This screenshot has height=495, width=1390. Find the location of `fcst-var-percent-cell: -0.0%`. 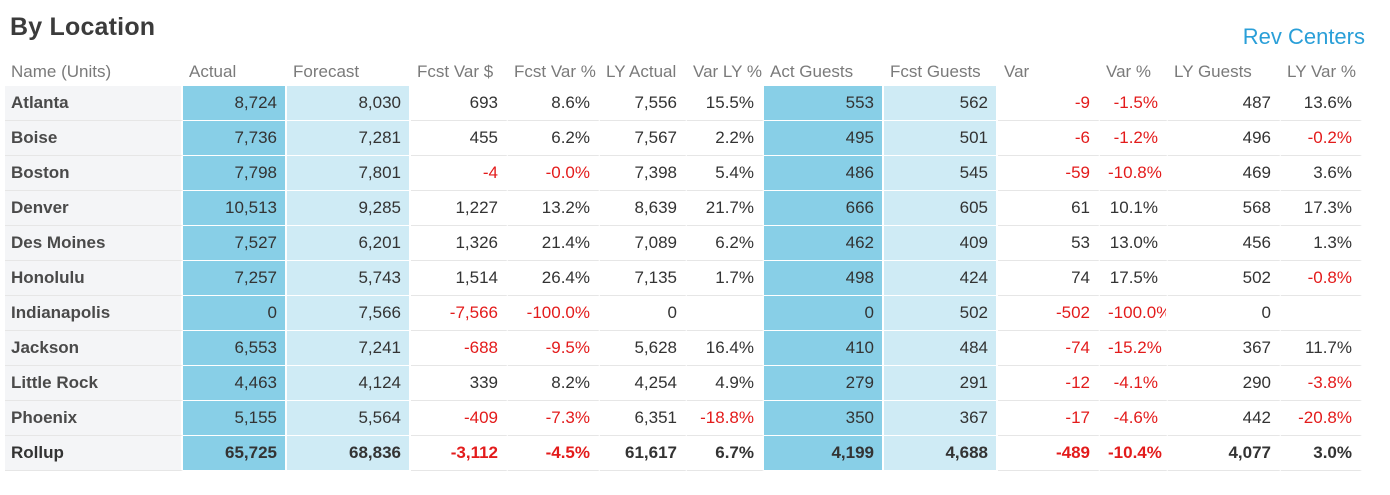

fcst-var-percent-cell: -0.0% is located at coordinates (554, 173).